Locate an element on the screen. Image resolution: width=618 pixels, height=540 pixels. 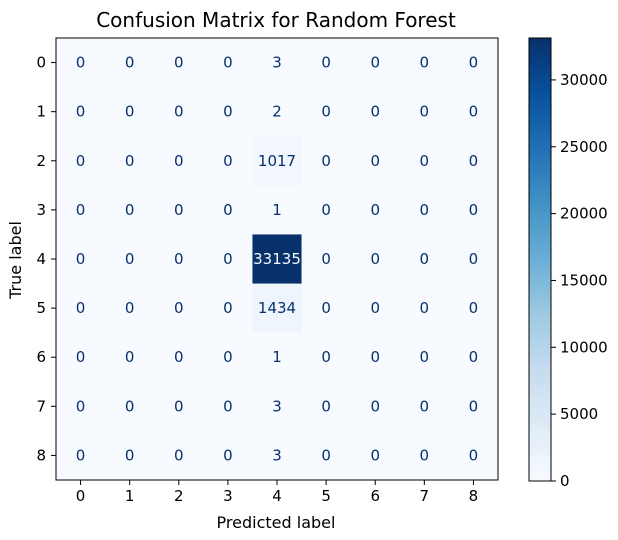
cell-value-1-4: 2 is located at coordinates (277, 112).